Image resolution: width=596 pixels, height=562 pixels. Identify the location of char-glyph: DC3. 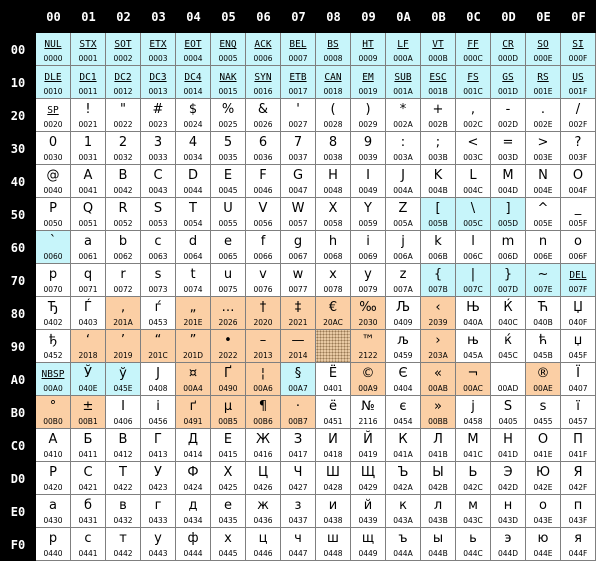
(158, 77).